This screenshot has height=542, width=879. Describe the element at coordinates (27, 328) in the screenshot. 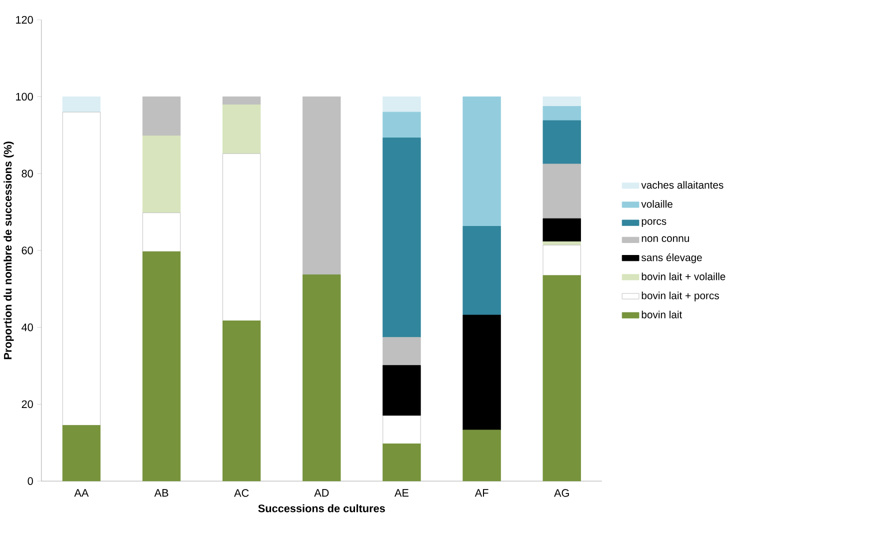

I see `y-tick-label: 40` at that location.